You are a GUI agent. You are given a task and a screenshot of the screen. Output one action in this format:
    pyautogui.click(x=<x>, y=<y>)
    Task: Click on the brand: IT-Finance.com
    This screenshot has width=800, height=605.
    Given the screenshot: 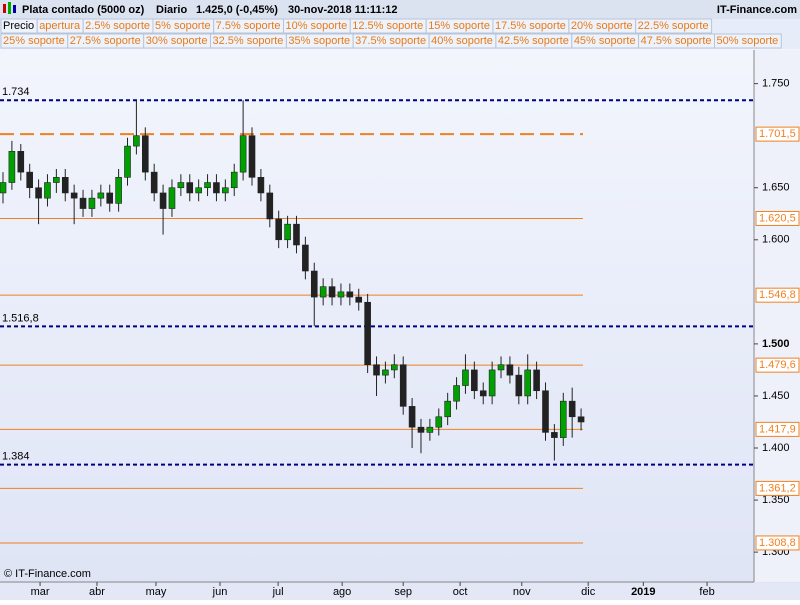 What is the action you would take?
    pyautogui.click(x=757, y=10)
    